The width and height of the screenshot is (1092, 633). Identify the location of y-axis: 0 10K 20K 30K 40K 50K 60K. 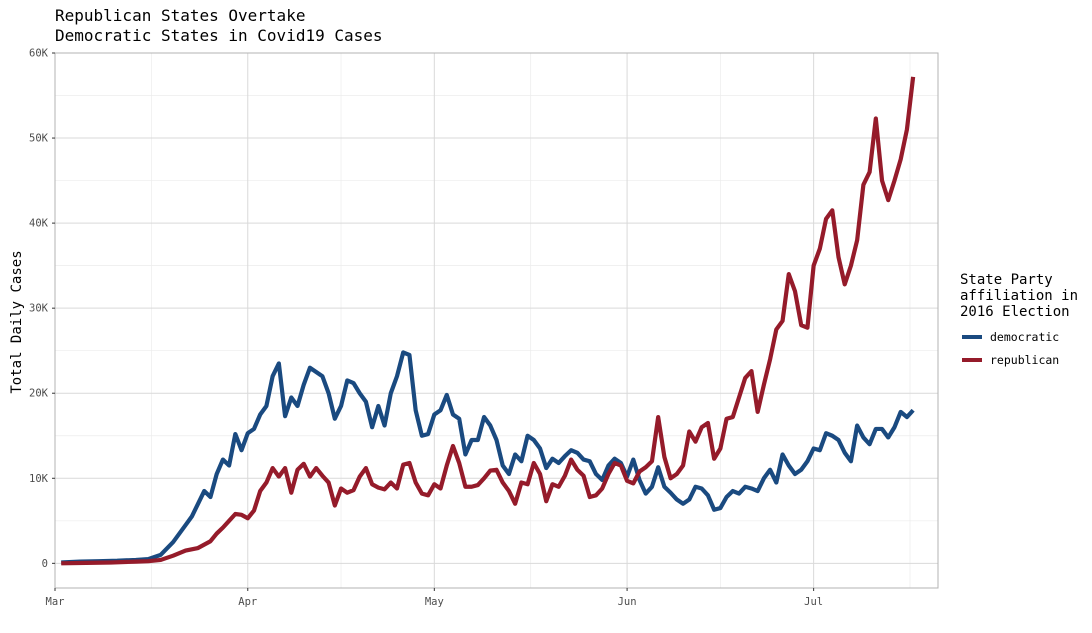
(42, 309).